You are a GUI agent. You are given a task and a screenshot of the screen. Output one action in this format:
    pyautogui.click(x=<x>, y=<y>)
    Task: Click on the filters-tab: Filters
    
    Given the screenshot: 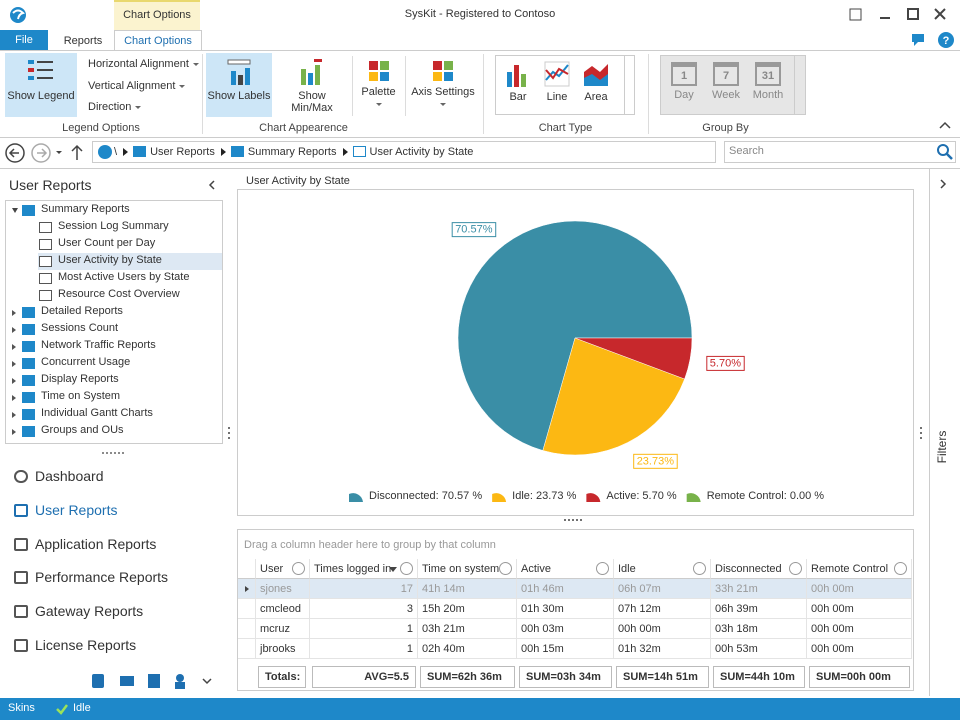 What is the action you would take?
    pyautogui.click(x=942, y=447)
    